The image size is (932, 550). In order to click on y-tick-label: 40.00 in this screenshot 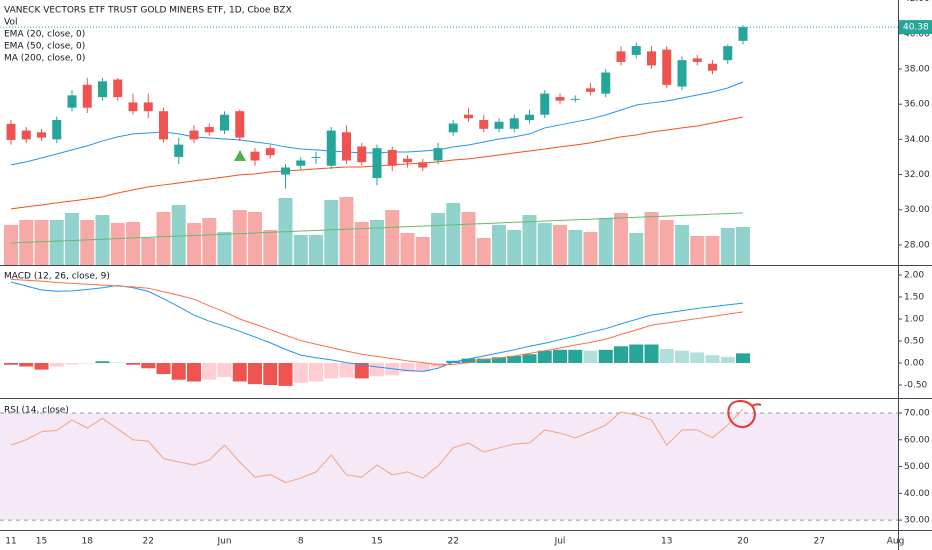, I will do `click(917, 34)`.